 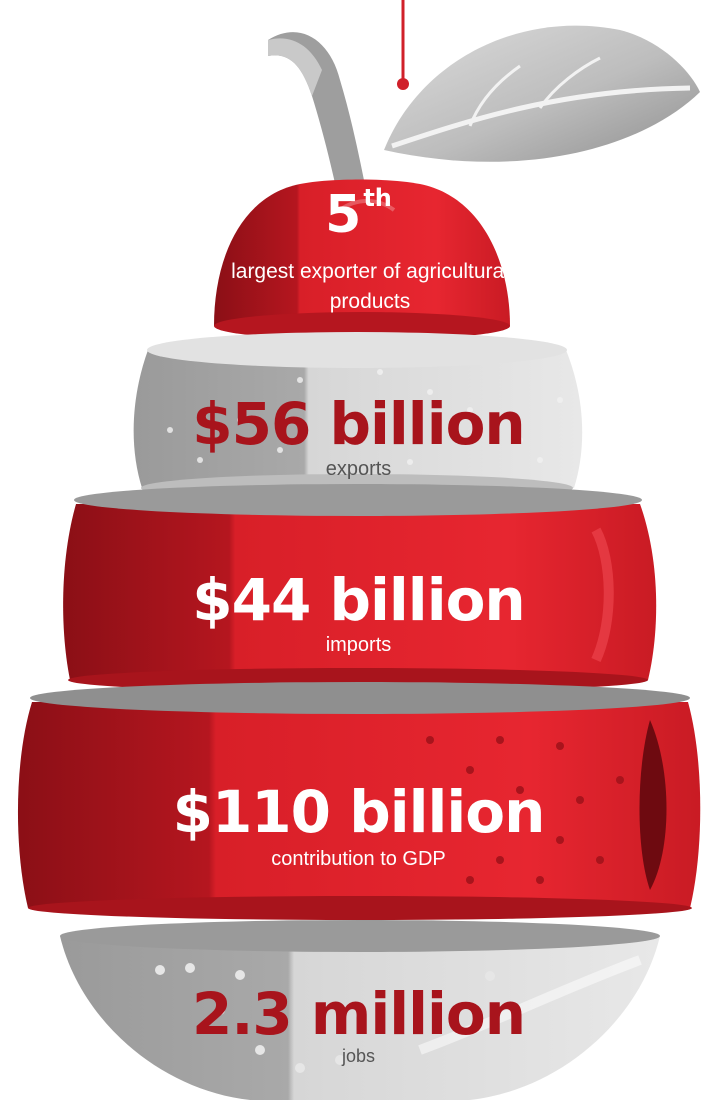 What do you see at coordinates (359, 812) in the screenshot?
I see `stat-gdp-value: $110 billion` at bounding box center [359, 812].